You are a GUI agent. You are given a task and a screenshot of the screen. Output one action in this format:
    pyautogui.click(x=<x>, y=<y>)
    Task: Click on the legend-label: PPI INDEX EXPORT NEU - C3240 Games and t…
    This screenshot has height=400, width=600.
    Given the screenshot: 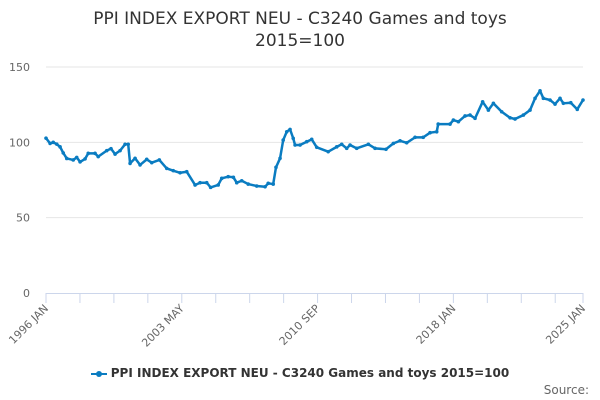 What is the action you would take?
    pyautogui.click(x=310, y=373)
    